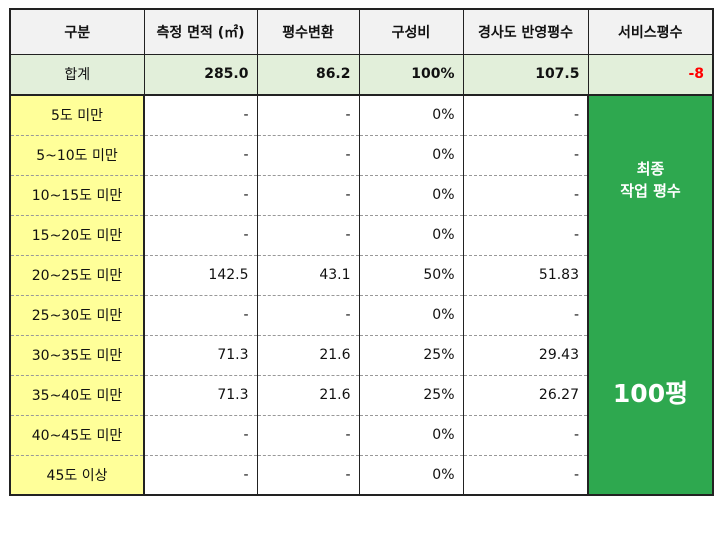 Image resolution: width=720 pixels, height=533 pixels. Describe the element at coordinates (77, 74) in the screenshot. I see `total-label: 합계` at that location.